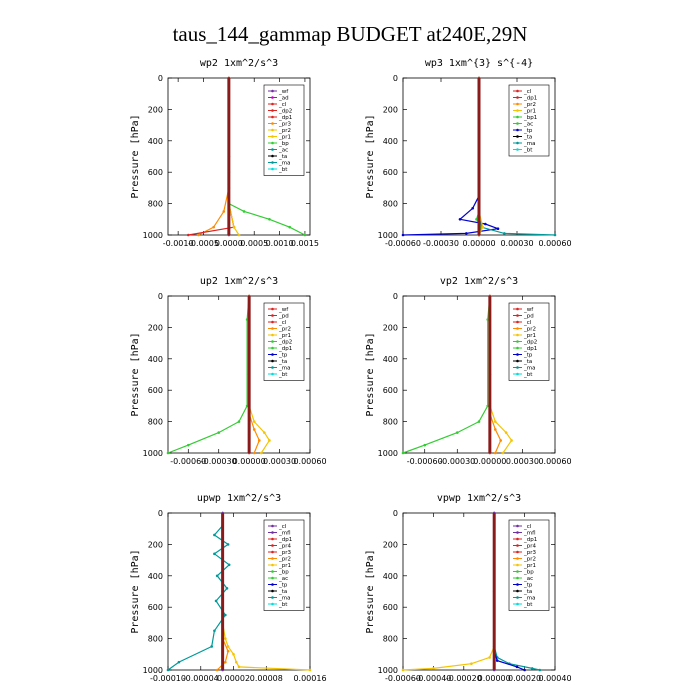 This screenshot has width=700, height=700. I want to click on series-line-teal, so click(199, 592).